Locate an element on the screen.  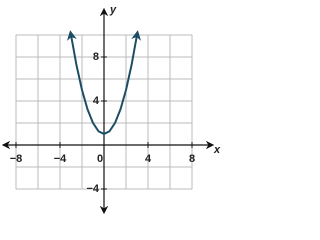
y-axis-label: y is located at coordinates (113, 10).